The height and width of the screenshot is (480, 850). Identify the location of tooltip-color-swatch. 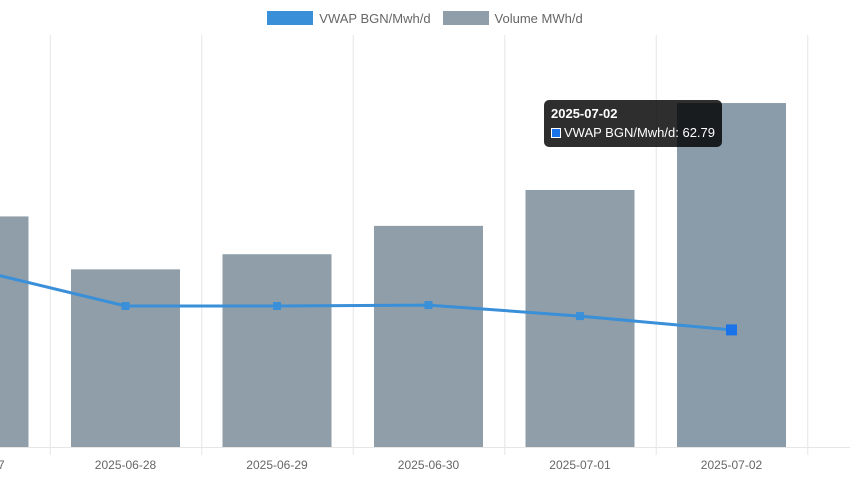
(556, 132).